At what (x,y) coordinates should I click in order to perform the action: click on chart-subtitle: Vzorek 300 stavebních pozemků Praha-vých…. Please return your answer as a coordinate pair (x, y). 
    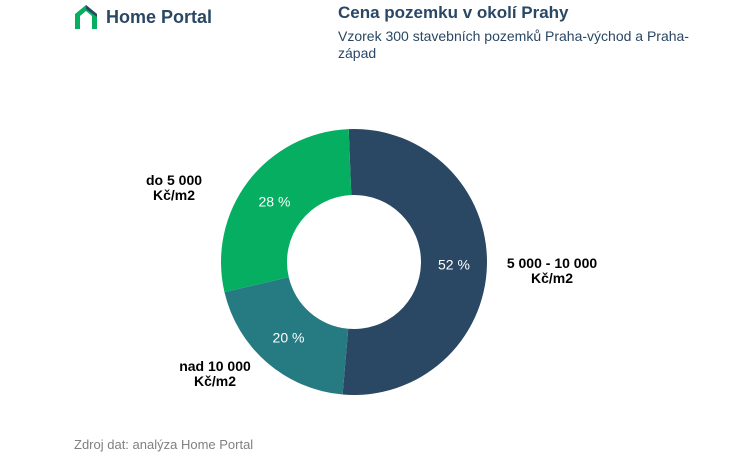
    Looking at the image, I should click on (513, 44).